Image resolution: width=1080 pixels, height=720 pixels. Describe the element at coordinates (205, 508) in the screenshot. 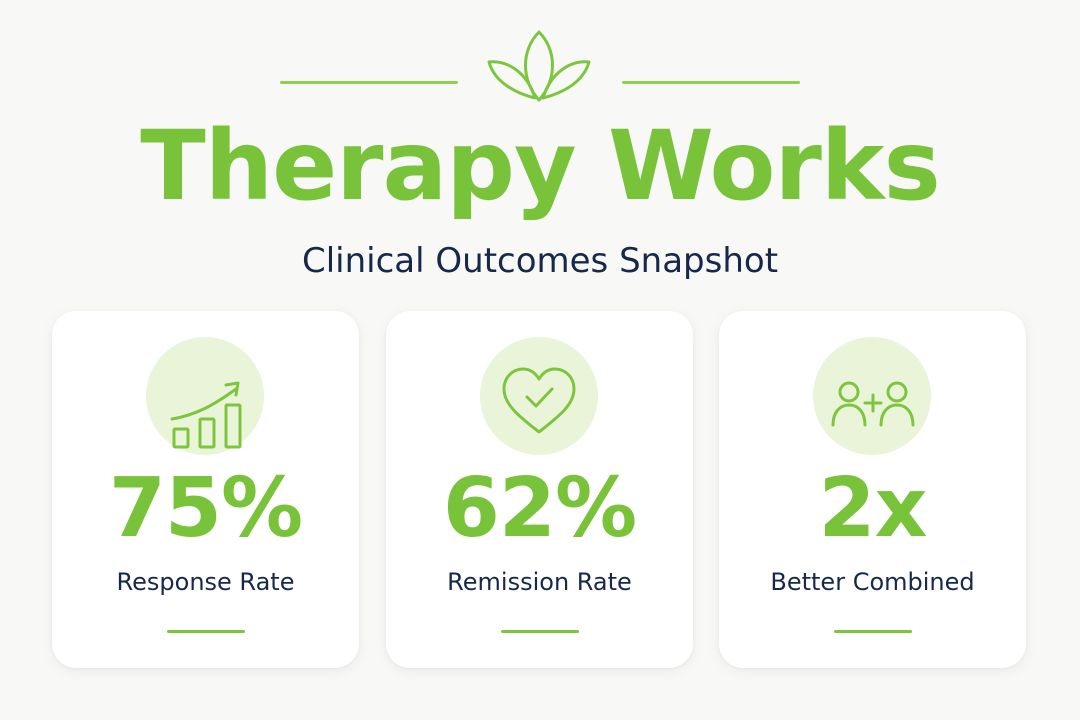

I see `stat-value: 75%` at that location.